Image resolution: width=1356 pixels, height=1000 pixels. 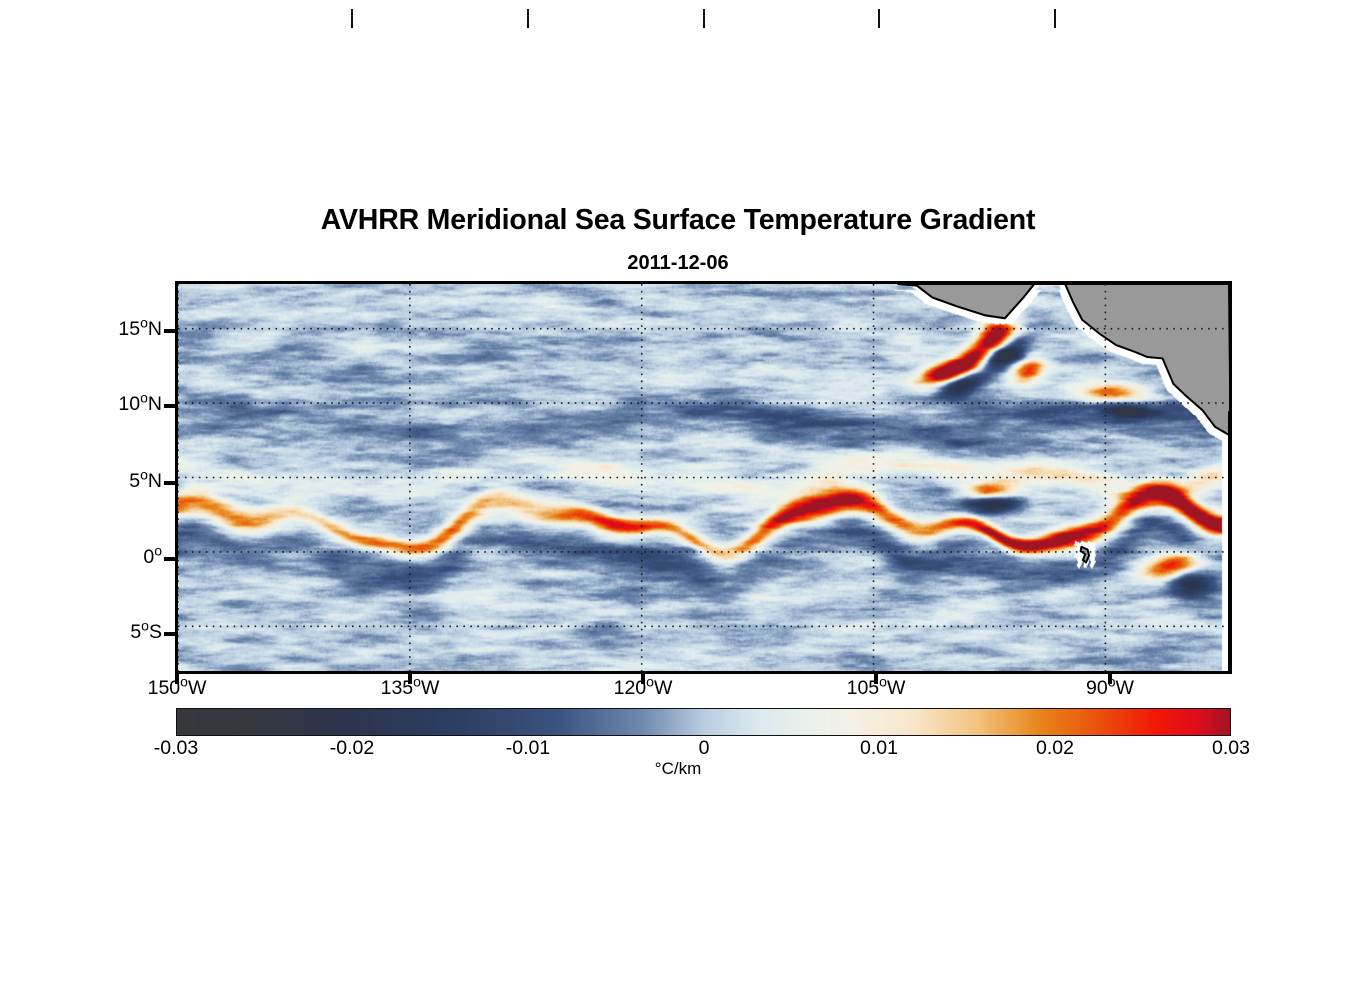 What do you see at coordinates (876, 686) in the screenshot?
I see `x-tick-label--105: 105oW` at bounding box center [876, 686].